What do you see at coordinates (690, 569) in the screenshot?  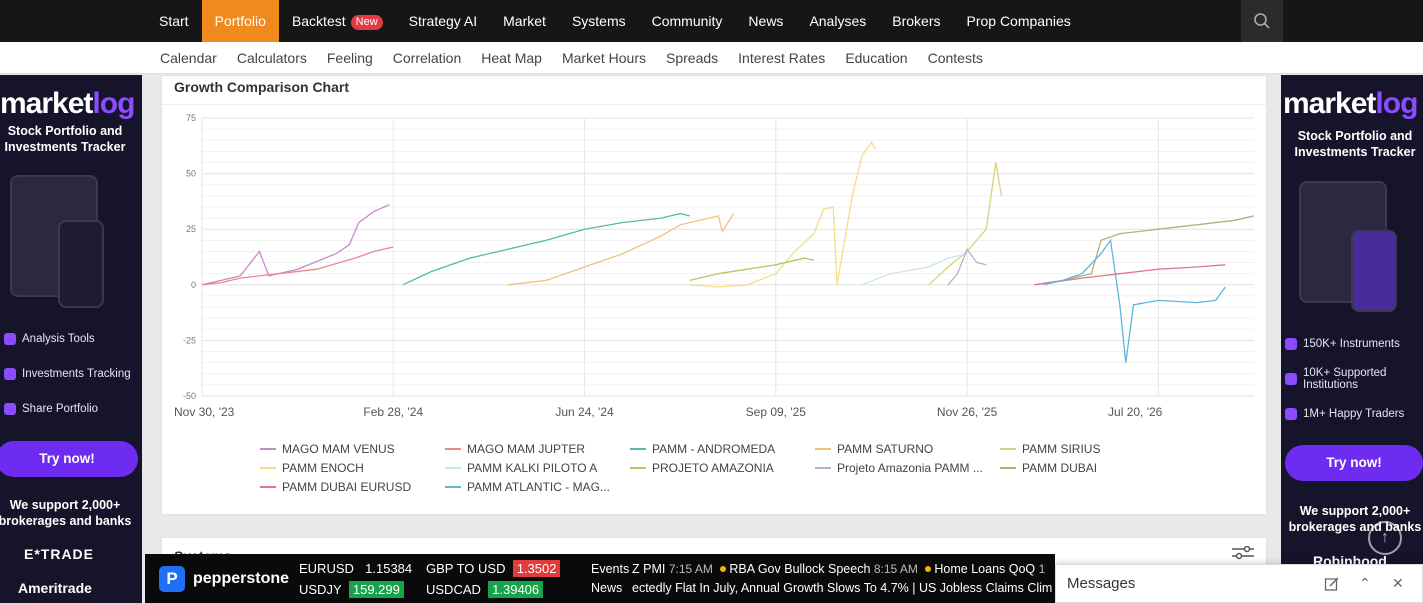 I see `event-time: 7:15 AM` at bounding box center [690, 569].